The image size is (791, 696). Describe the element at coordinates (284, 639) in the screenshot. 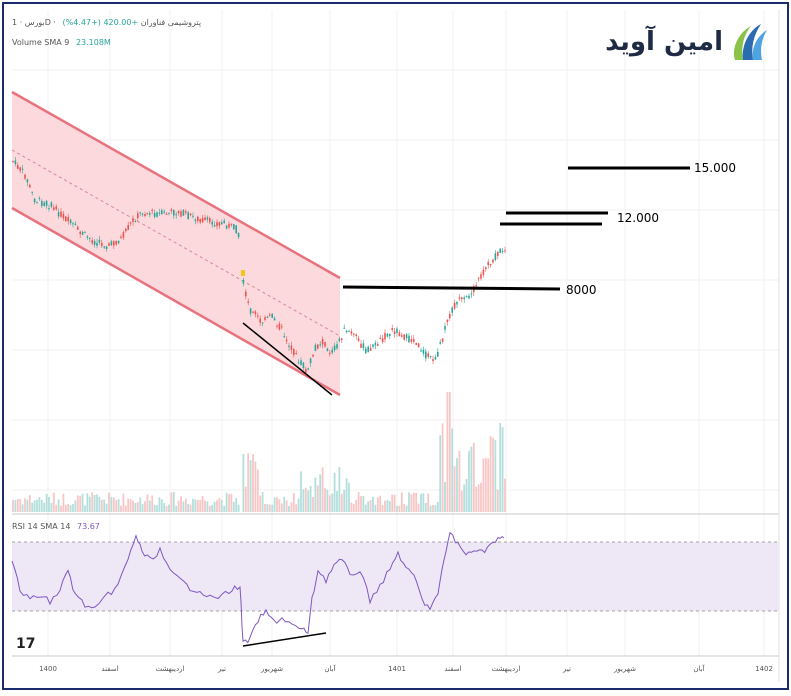

I see `rsi-divergence-trendline` at that location.